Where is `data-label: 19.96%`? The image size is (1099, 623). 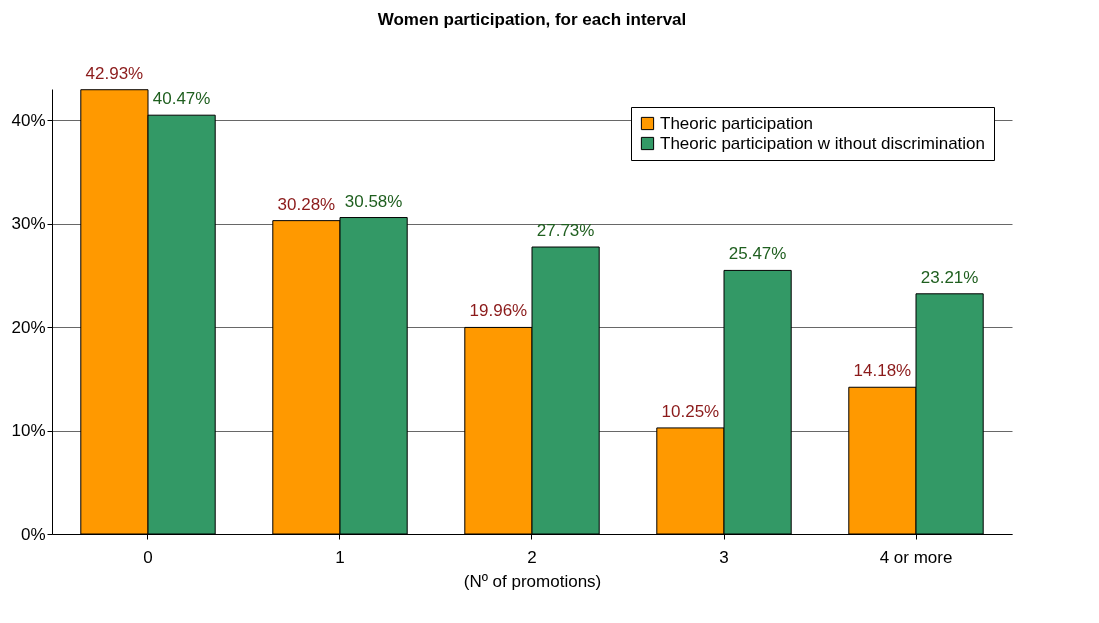
data-label: 19.96% is located at coordinates (498, 311).